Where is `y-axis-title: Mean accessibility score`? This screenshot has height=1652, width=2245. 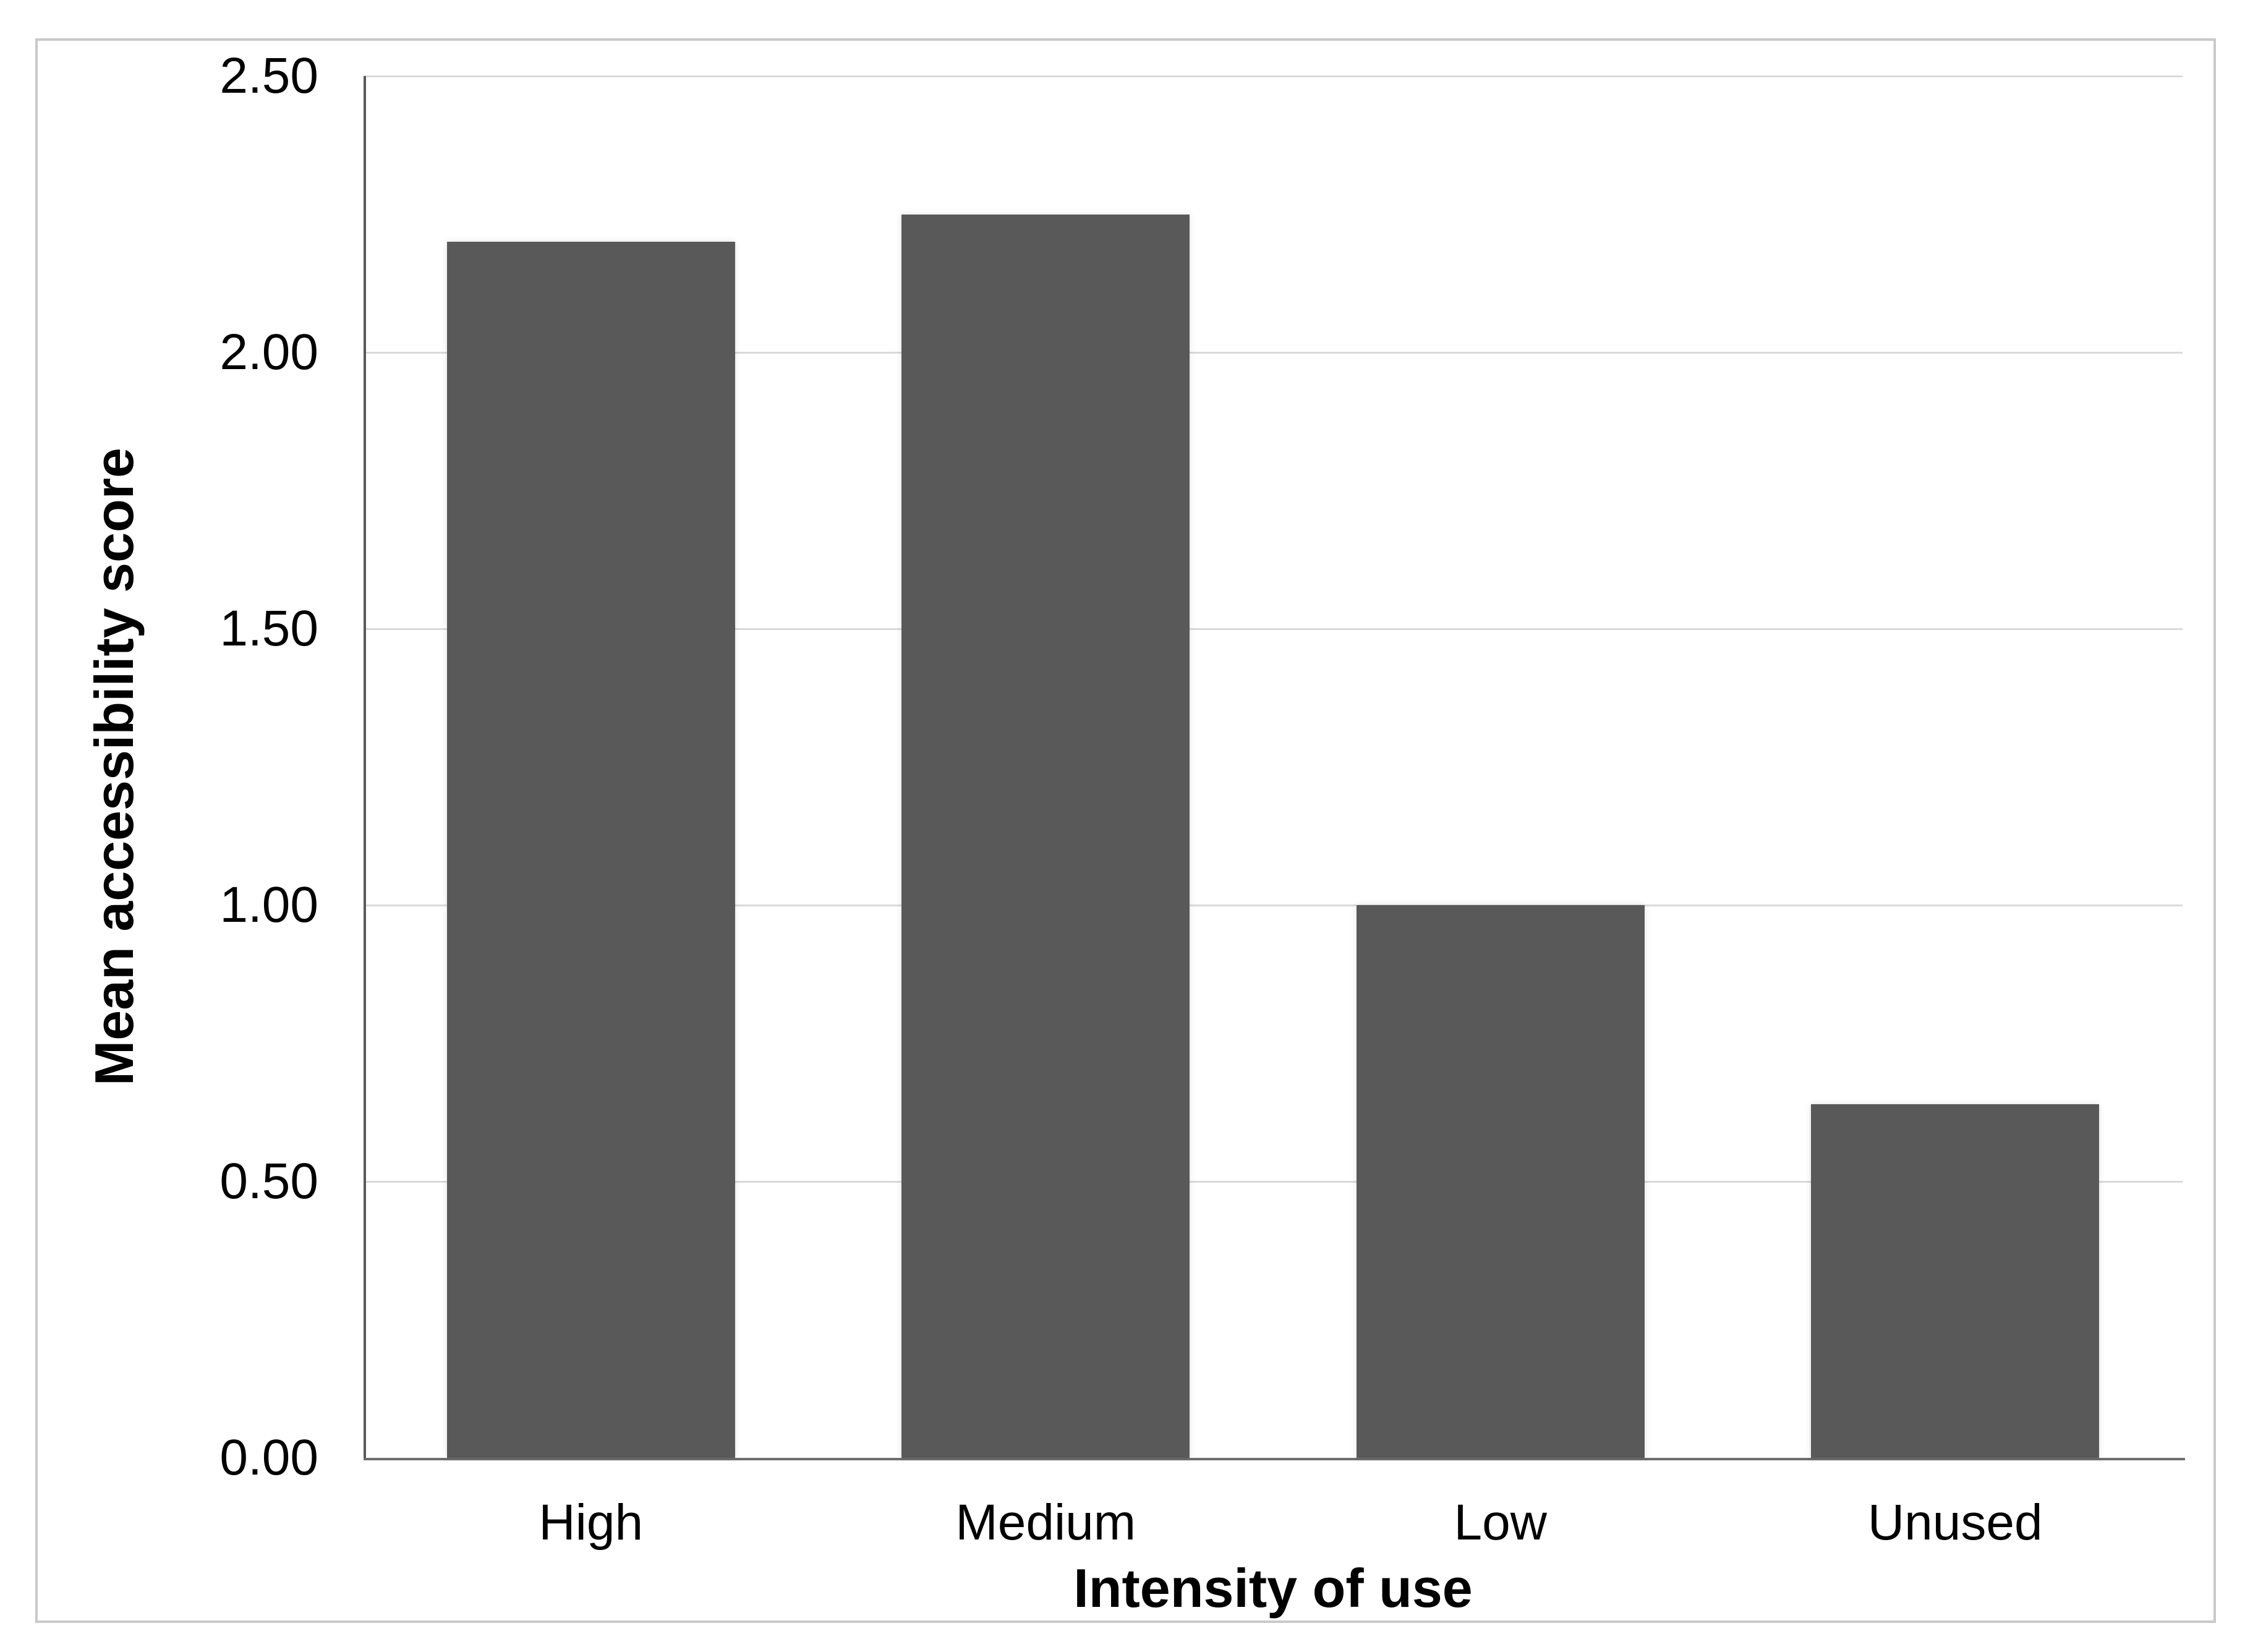 y-axis-title: Mean accessibility score is located at coordinates (114, 767).